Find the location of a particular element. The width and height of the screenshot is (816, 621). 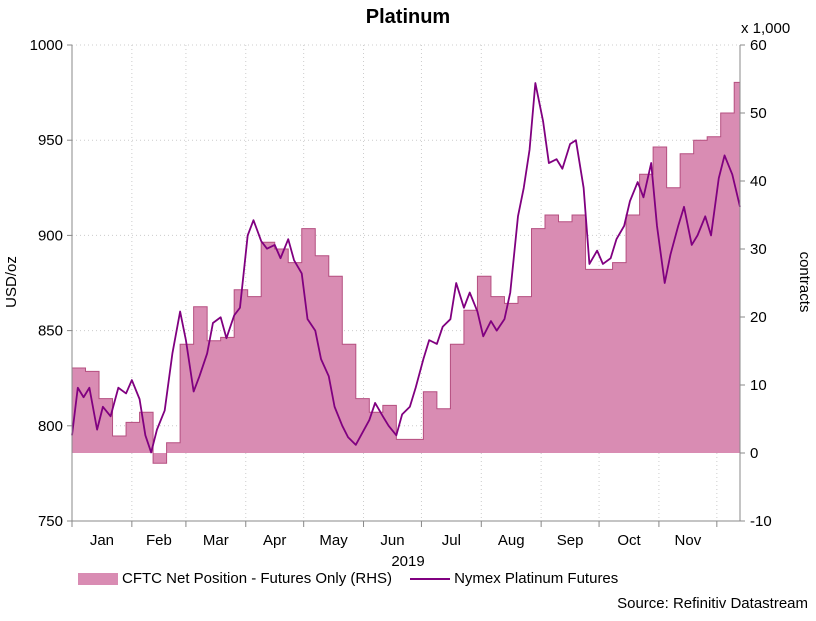

chart-title: Platinum is located at coordinates (408, 17).